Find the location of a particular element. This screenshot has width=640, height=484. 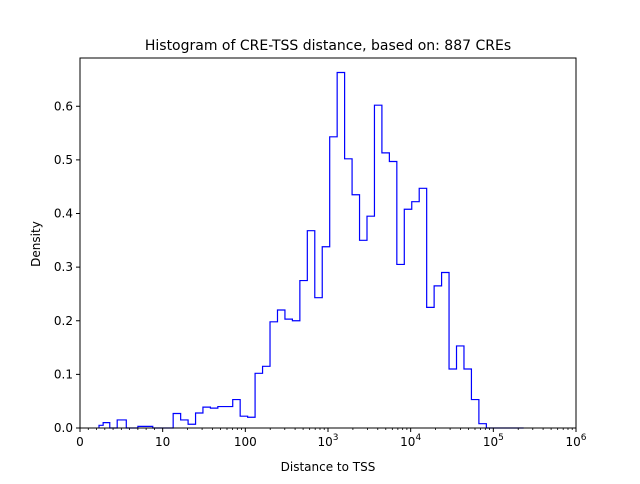

x-axis: 0 10 100 10³ 10⁴ 10⁵ 10⁶ is located at coordinates (331, 438).